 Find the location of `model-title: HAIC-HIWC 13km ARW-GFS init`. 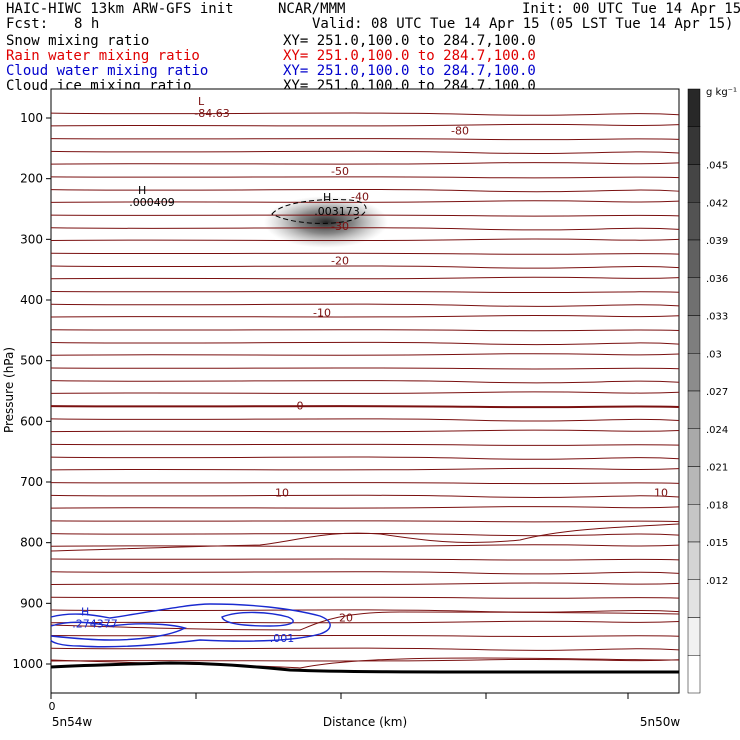

model-title: HAIC-HIWC 13km ARW-GFS init is located at coordinates (120, 9).